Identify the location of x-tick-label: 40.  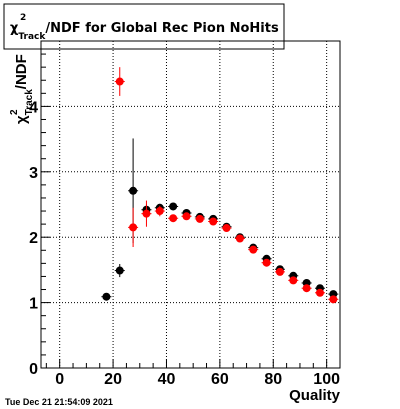
(167, 379).